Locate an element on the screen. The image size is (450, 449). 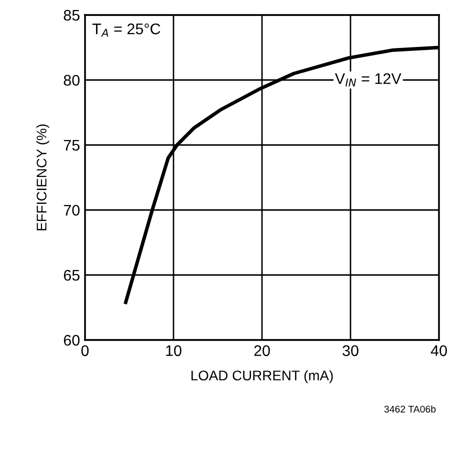
x-axis-title: LOAD CURRENT (mA) is located at coordinates (262, 377).